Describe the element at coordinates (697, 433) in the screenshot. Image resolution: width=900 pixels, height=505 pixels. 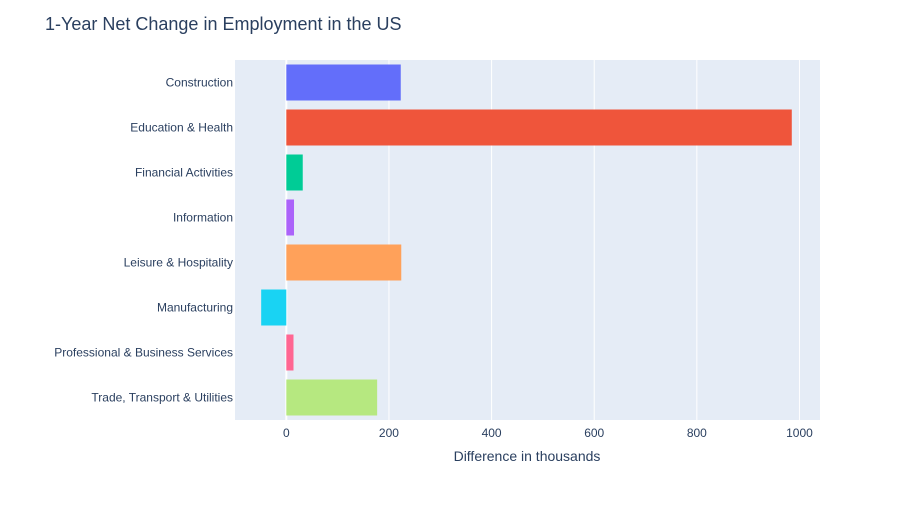
I see `x-tick-label: 800` at that location.